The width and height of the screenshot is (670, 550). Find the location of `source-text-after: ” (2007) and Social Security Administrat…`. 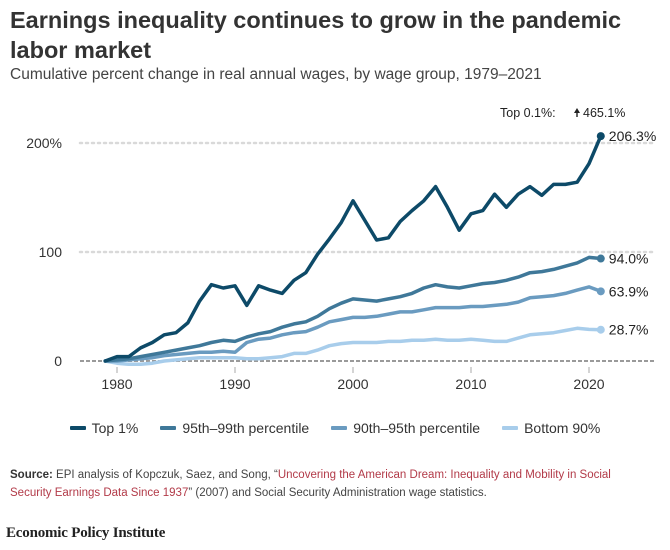

source-text-after: ” (2007) and Social Security Administrat… is located at coordinates (337, 493).